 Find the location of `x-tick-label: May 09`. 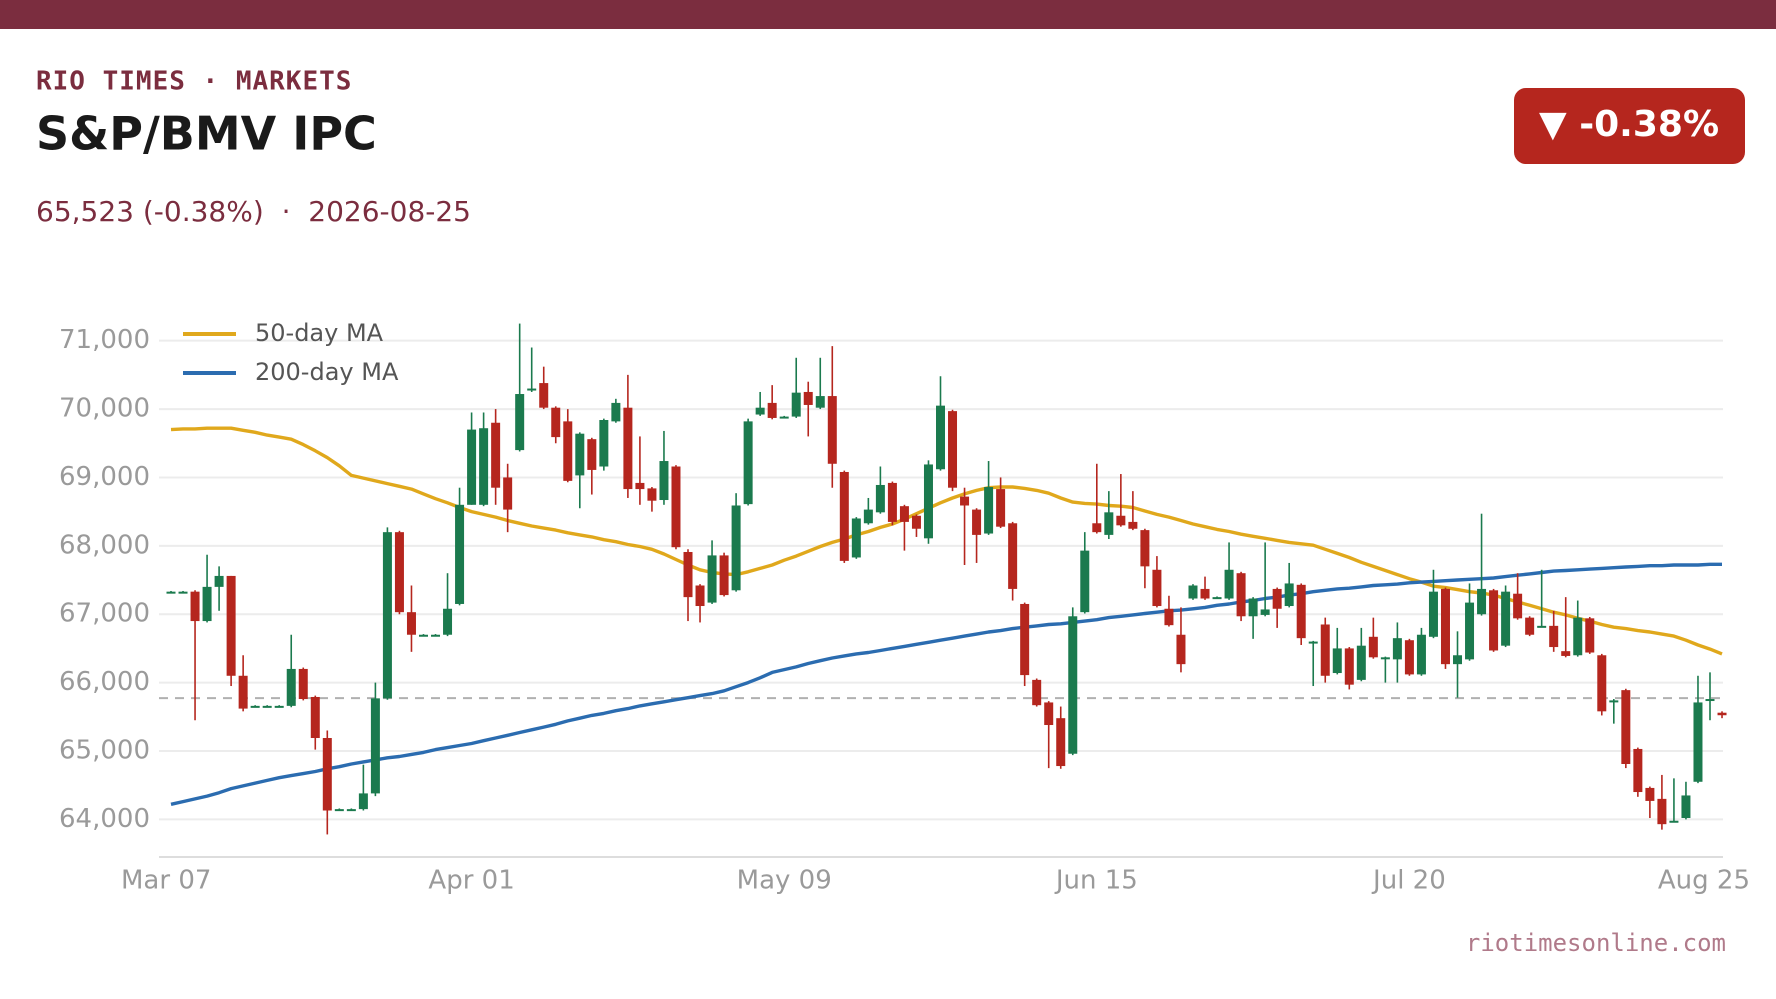

x-tick-label: May 09 is located at coordinates (784, 881).